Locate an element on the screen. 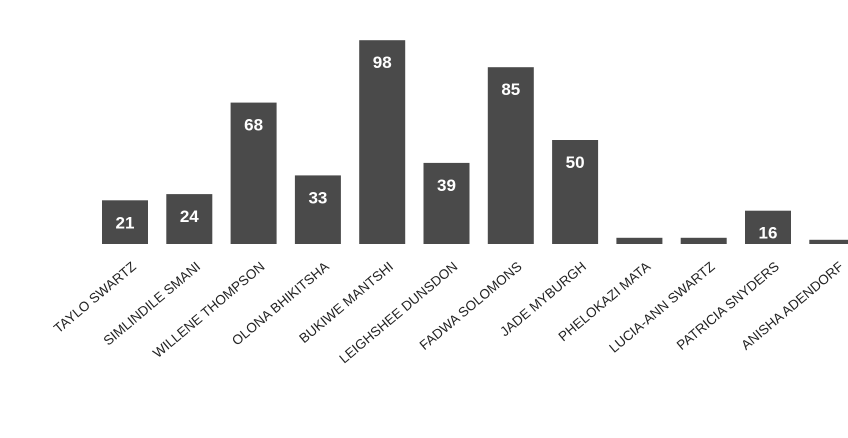 Image resolution: width=848 pixels, height=438 pixels. data-label-1: 24 is located at coordinates (189, 216).